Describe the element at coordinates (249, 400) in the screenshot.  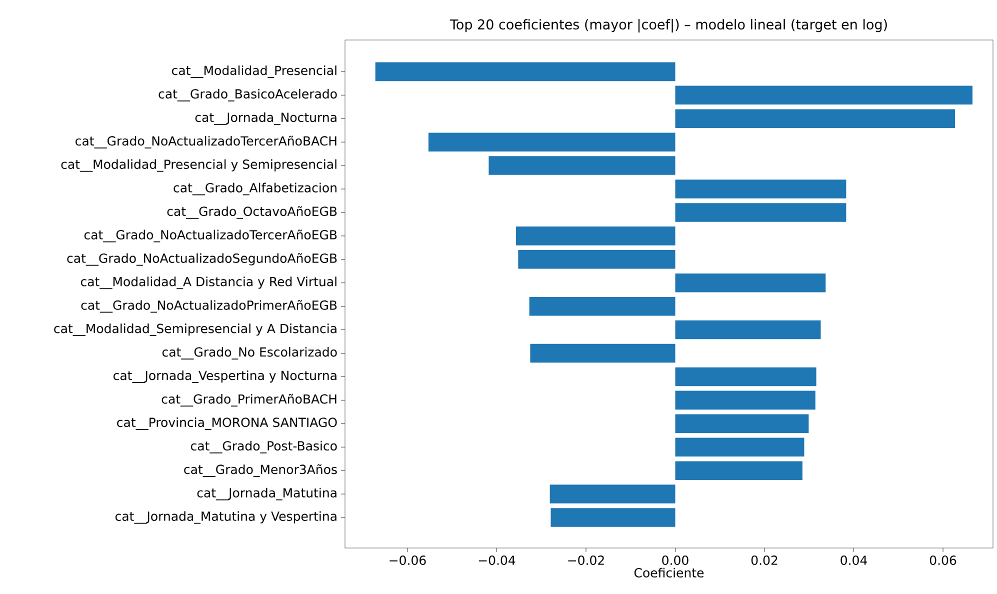
I see `y-tick-label: cat__Grado_PrimerAñoBACH` at that location.